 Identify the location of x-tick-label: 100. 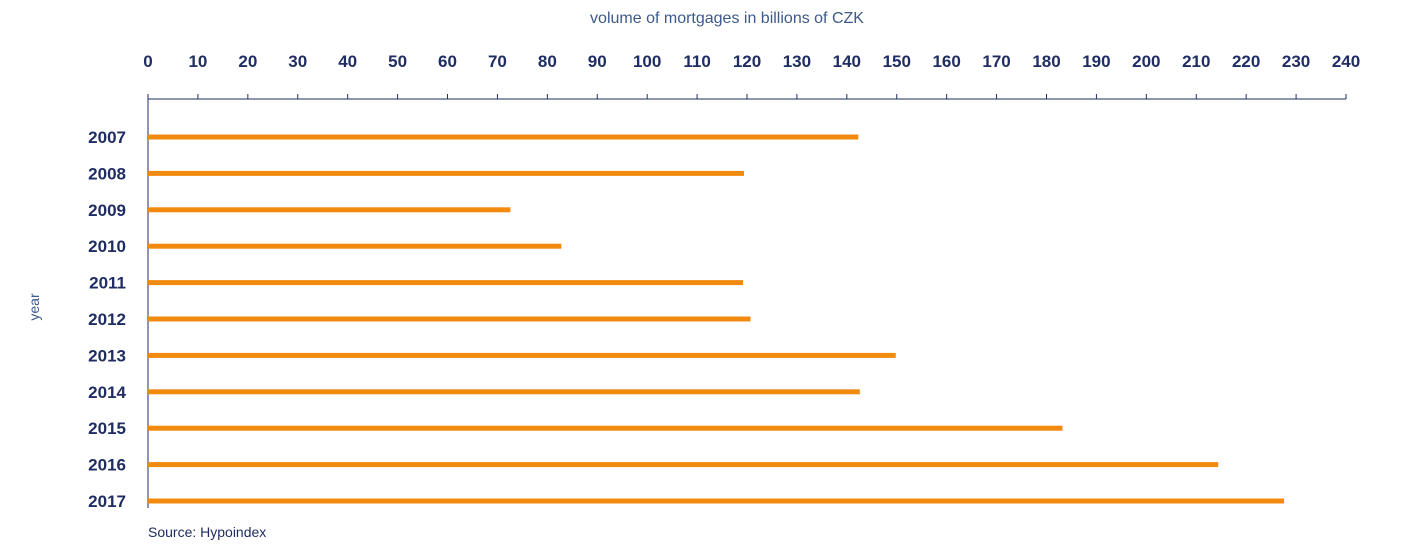
(647, 61).